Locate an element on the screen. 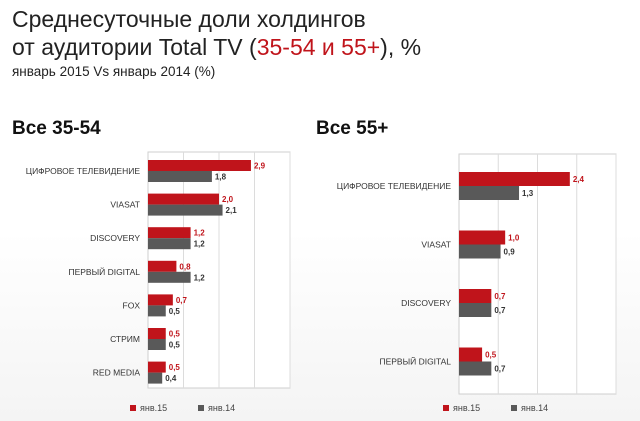  category-label: RED MEDIA is located at coordinates (117, 373).